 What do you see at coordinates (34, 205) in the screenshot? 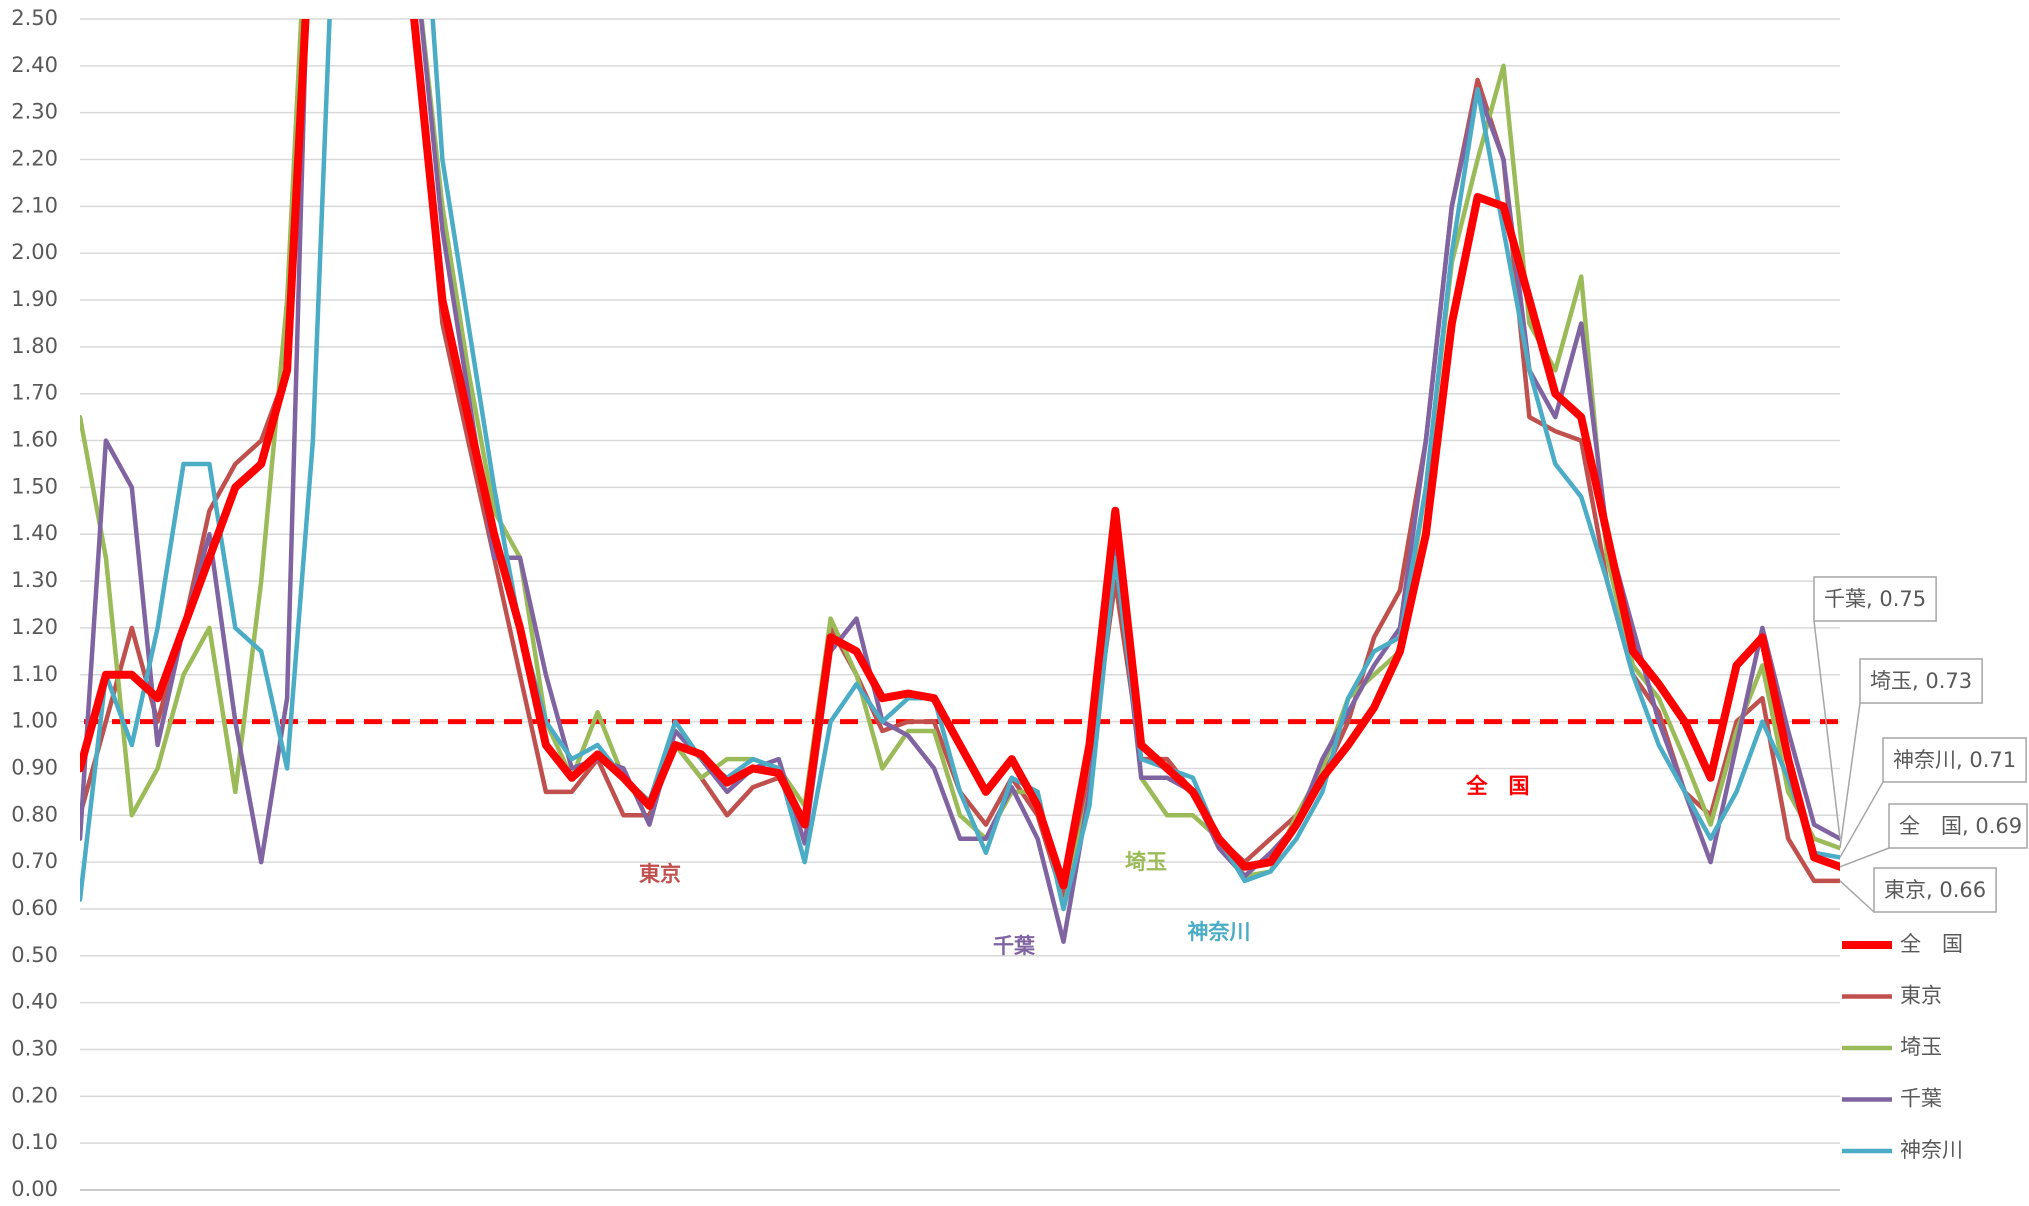
I see `y-tick-label: 2.10` at bounding box center [34, 205].